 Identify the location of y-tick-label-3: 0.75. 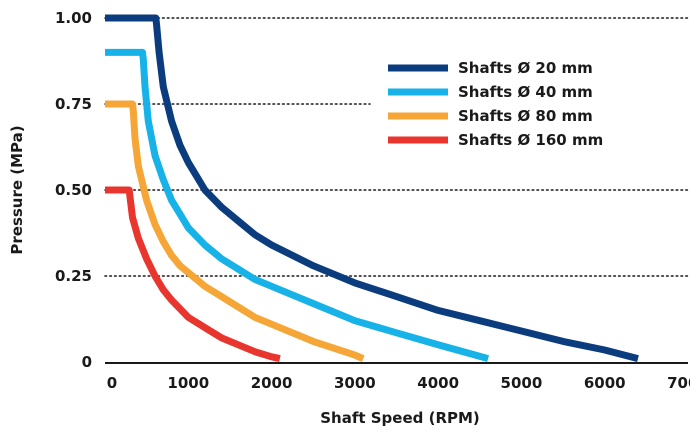
(73, 104).